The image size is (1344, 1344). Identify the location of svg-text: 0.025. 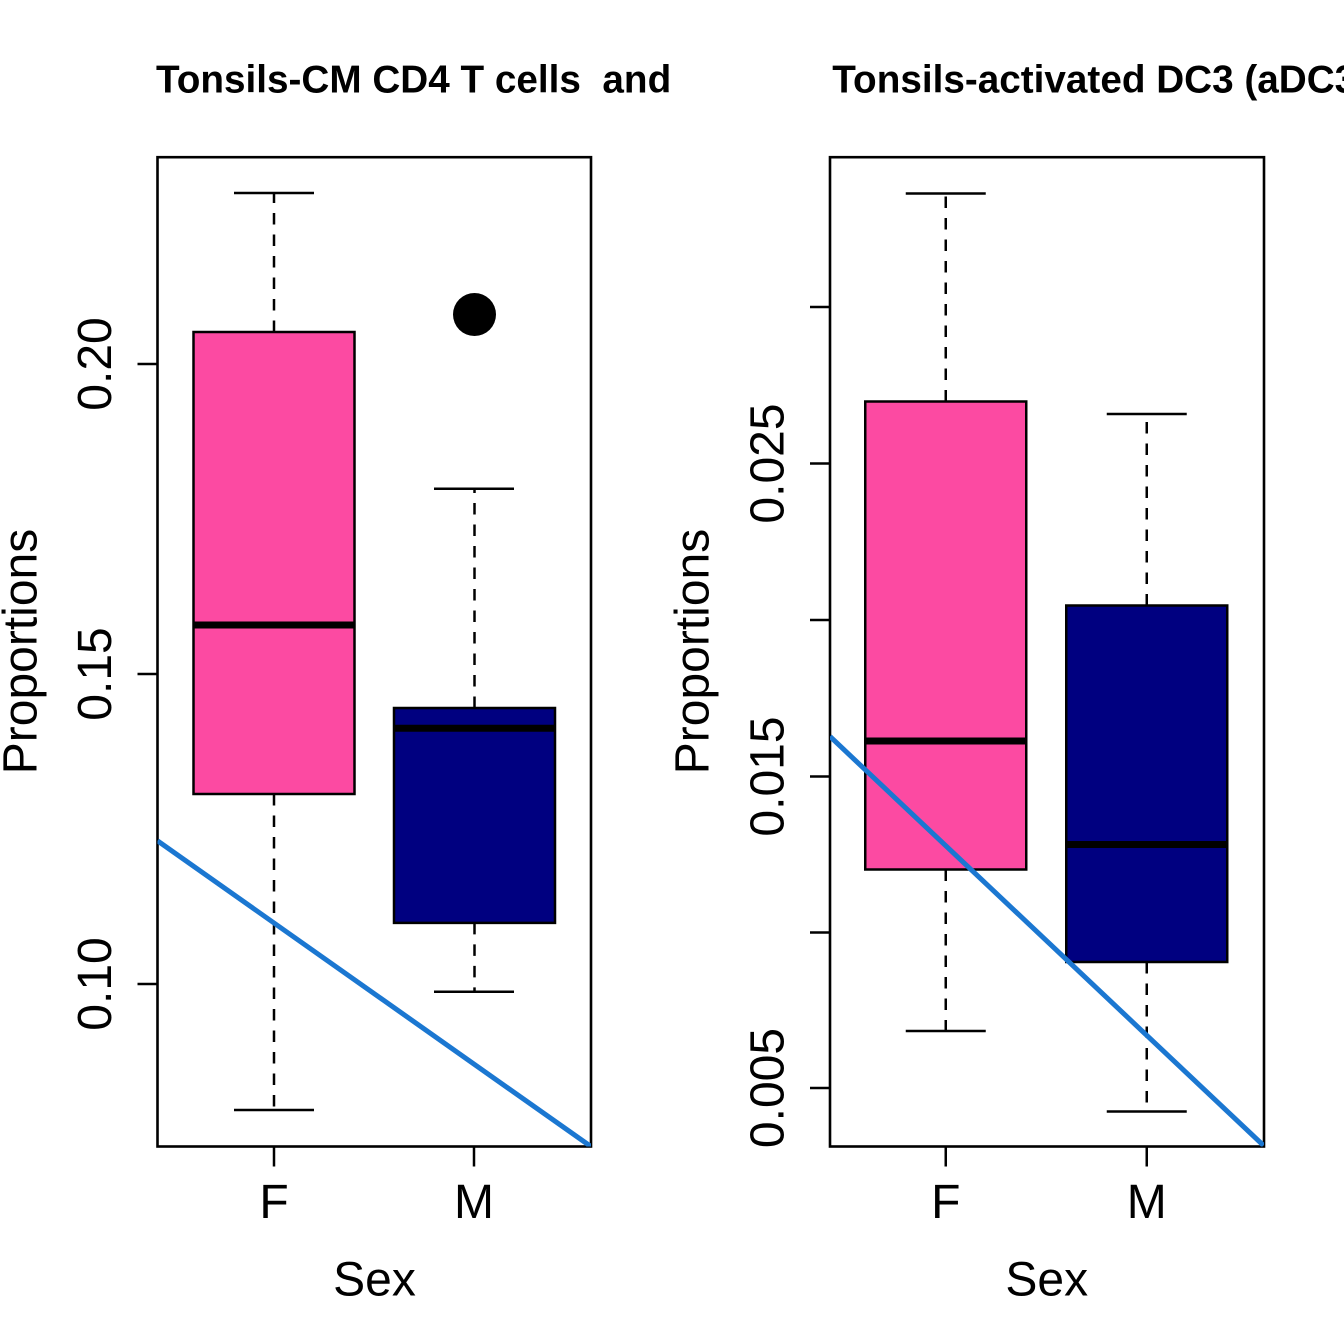
(768, 463).